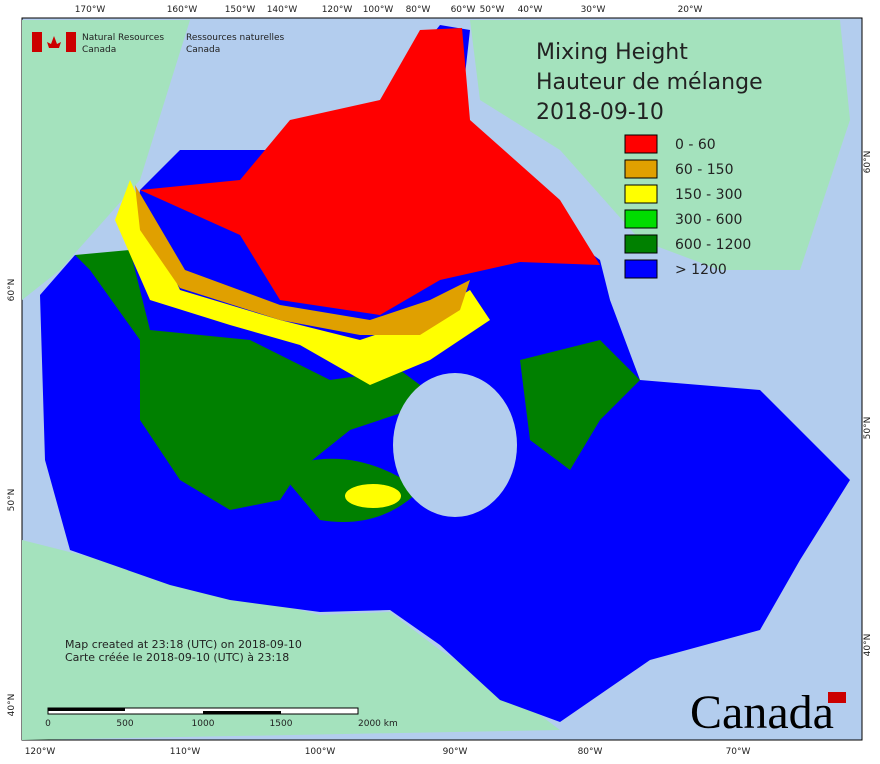  What do you see at coordinates (71, 42) in the screenshot?
I see `flag-right` at bounding box center [71, 42].